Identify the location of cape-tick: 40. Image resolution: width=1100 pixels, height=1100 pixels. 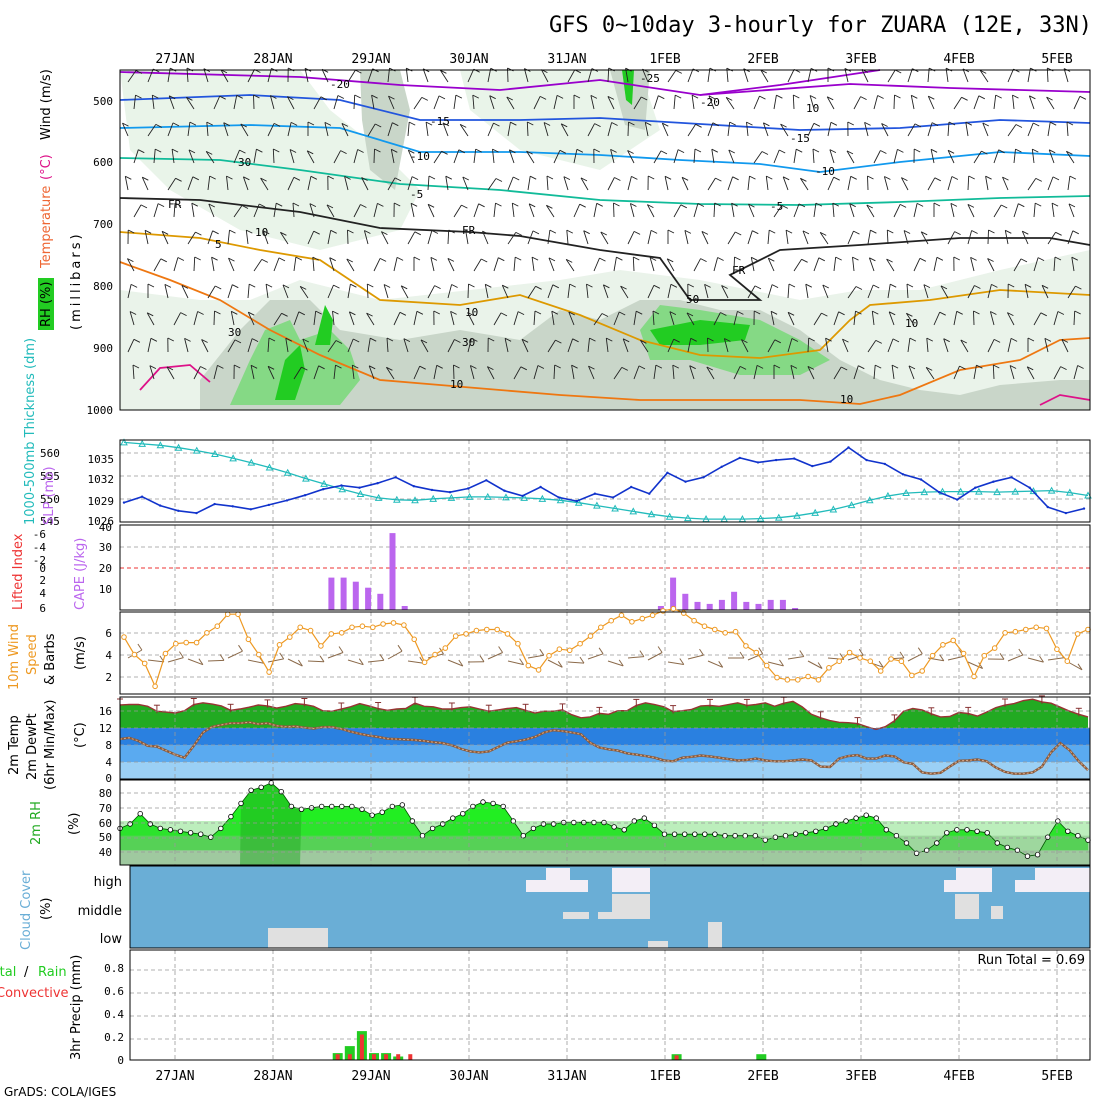
(105, 527).